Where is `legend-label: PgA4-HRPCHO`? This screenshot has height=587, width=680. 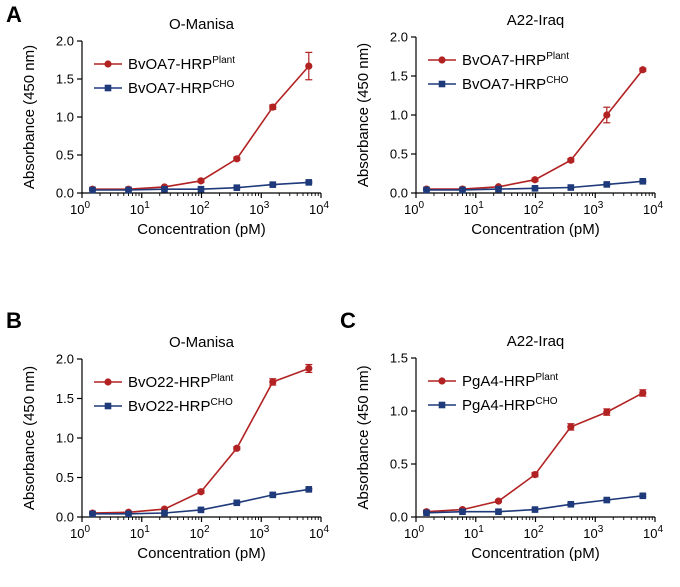
legend-label: PgA4-HRPCHO is located at coordinates (510, 405).